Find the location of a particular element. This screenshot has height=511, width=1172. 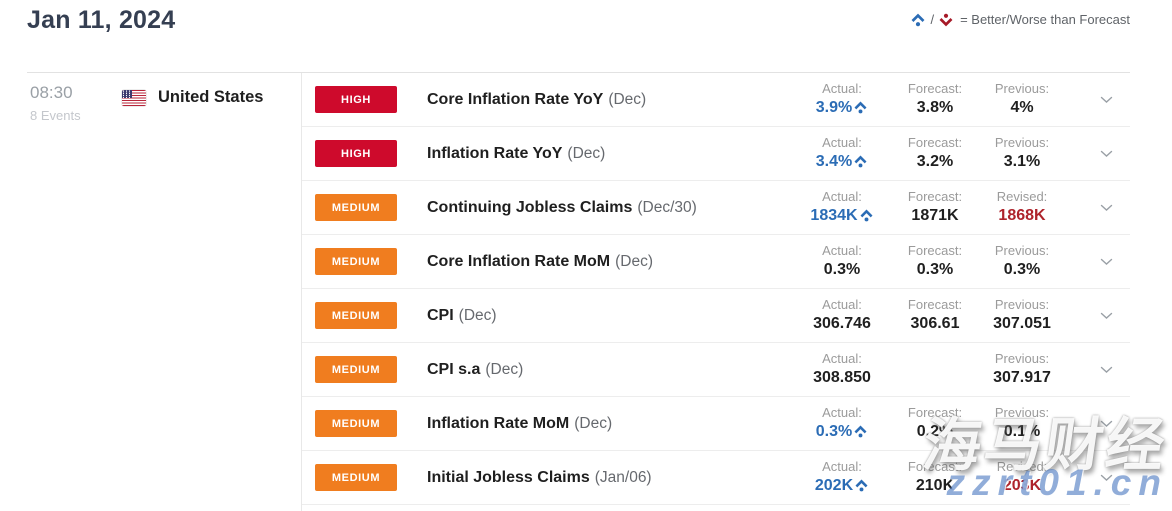

session-time: 08:30 is located at coordinates (51, 92).